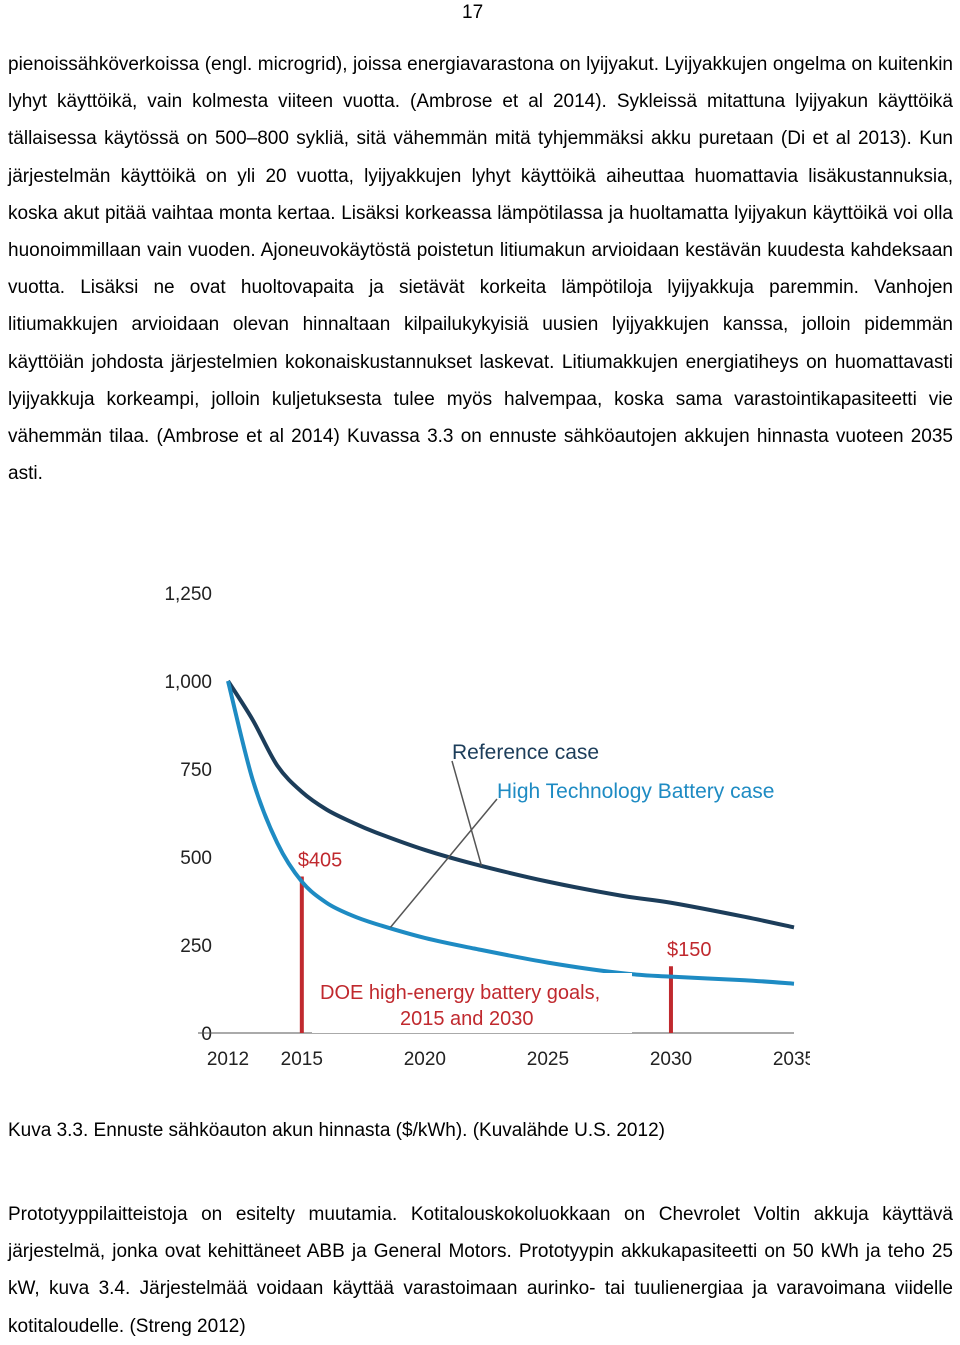 This screenshot has width=960, height=1345. I want to click on x-tick-label: 2035, so click(791, 1059).